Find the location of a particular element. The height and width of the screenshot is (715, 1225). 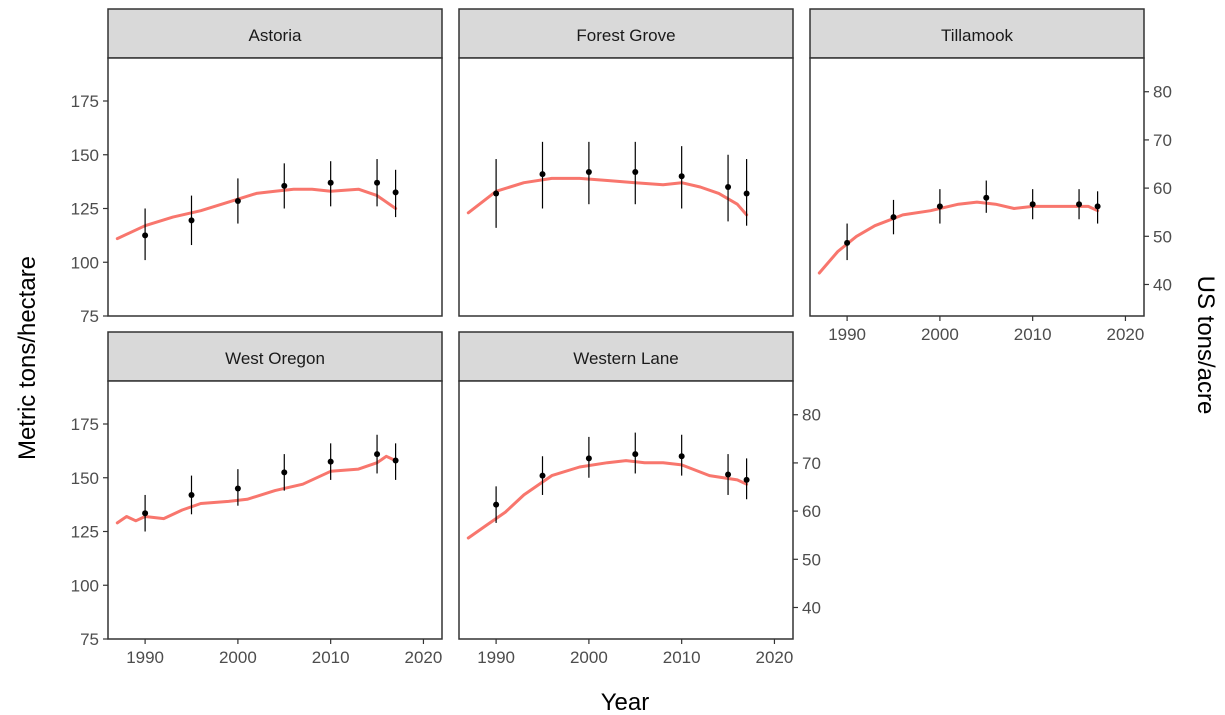

x-axis-title: Year is located at coordinates (625, 702).